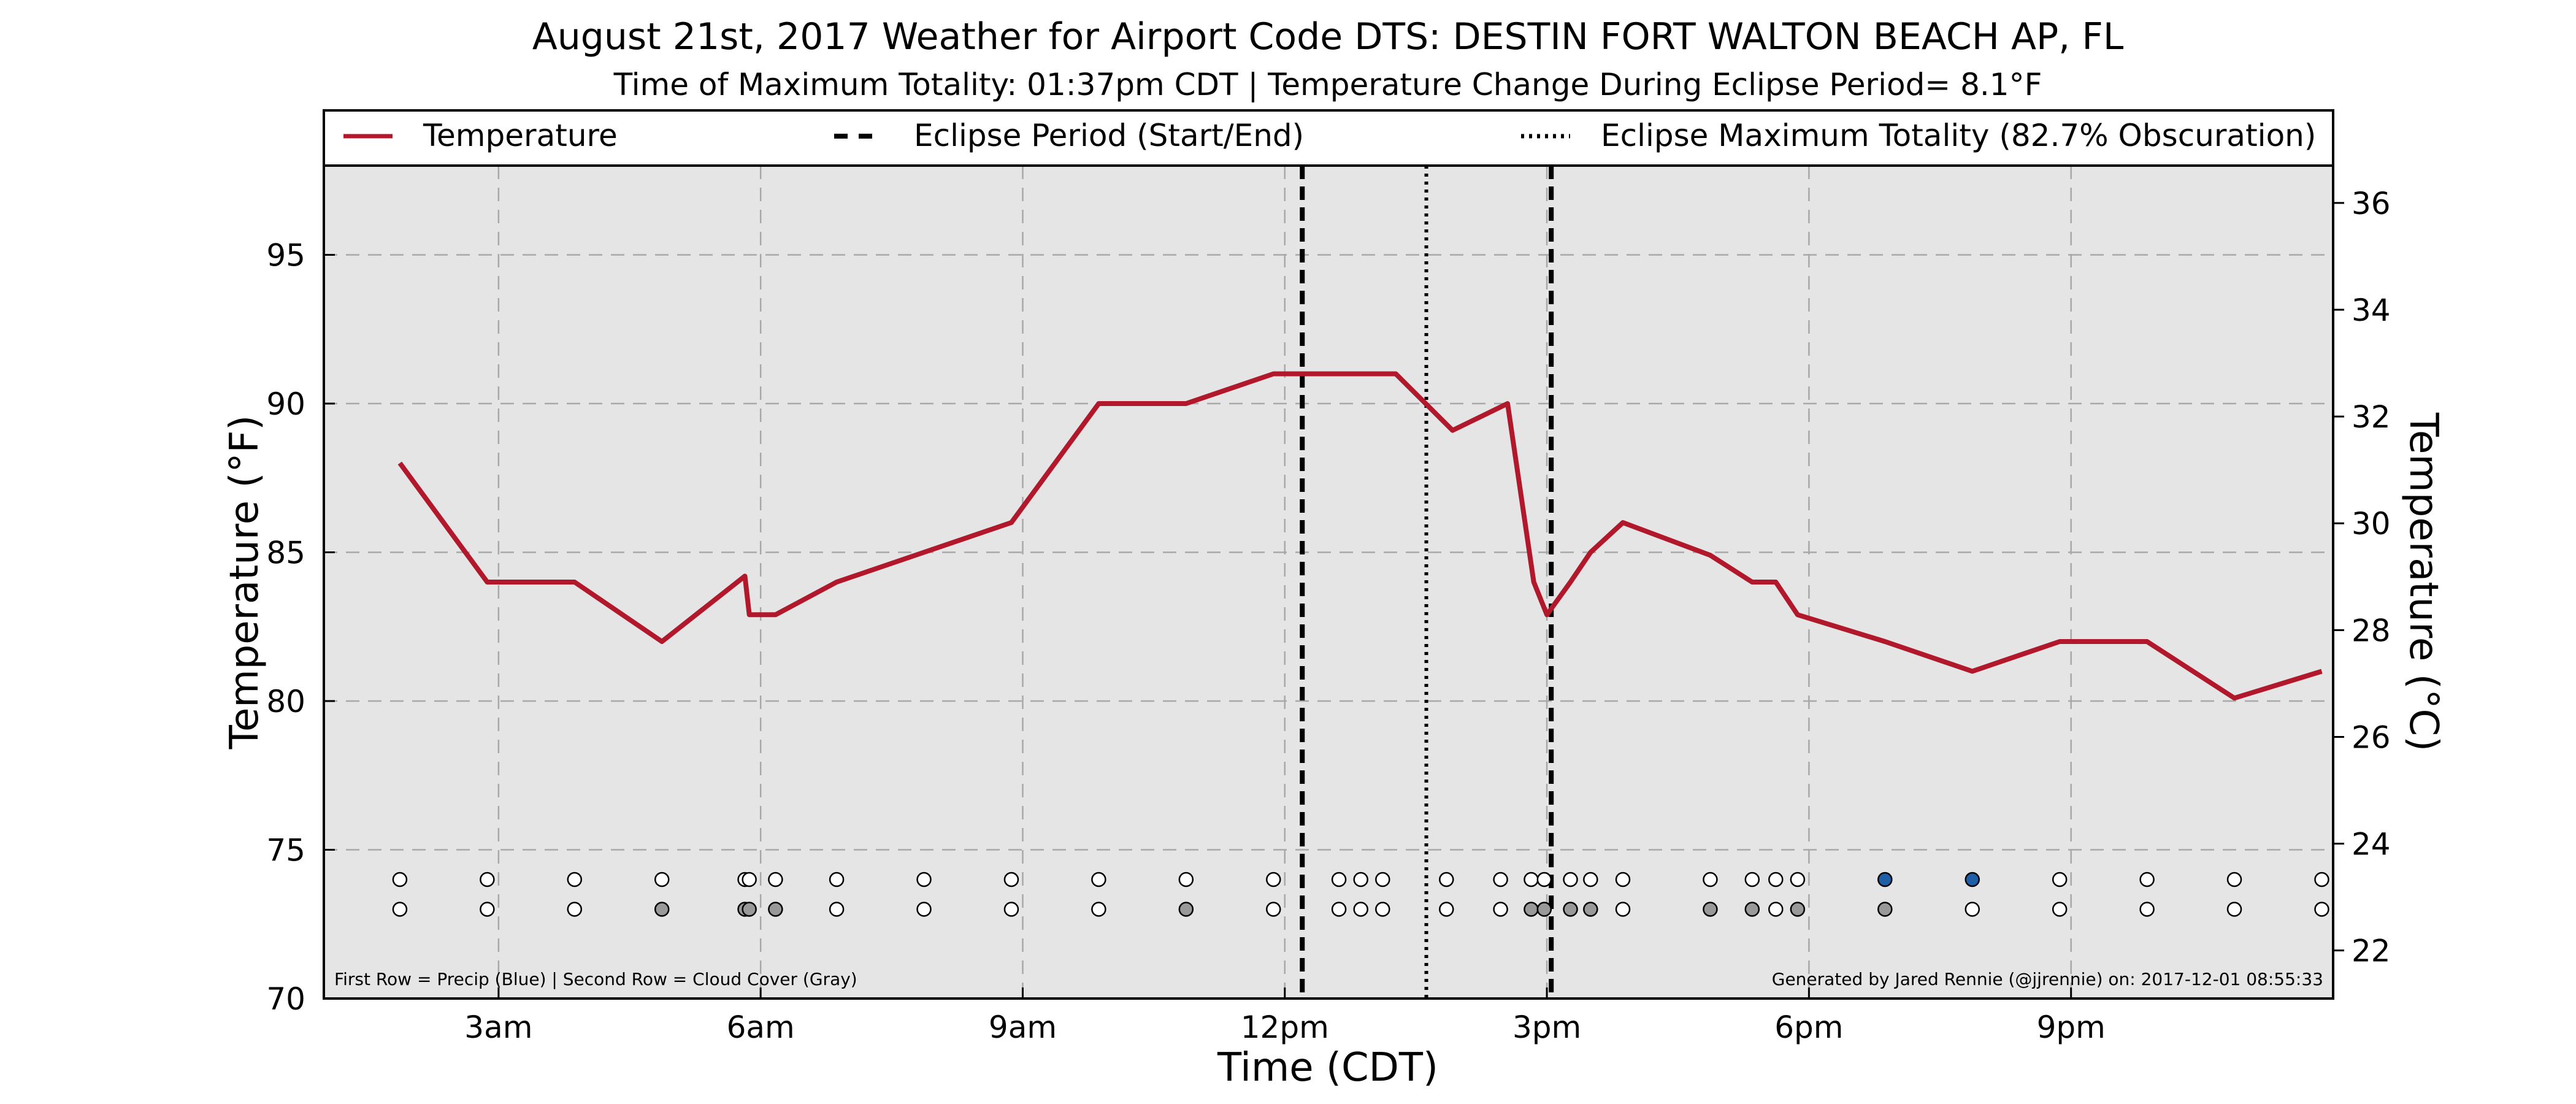  I want to click on y-tick-label: 80, so click(285, 701).